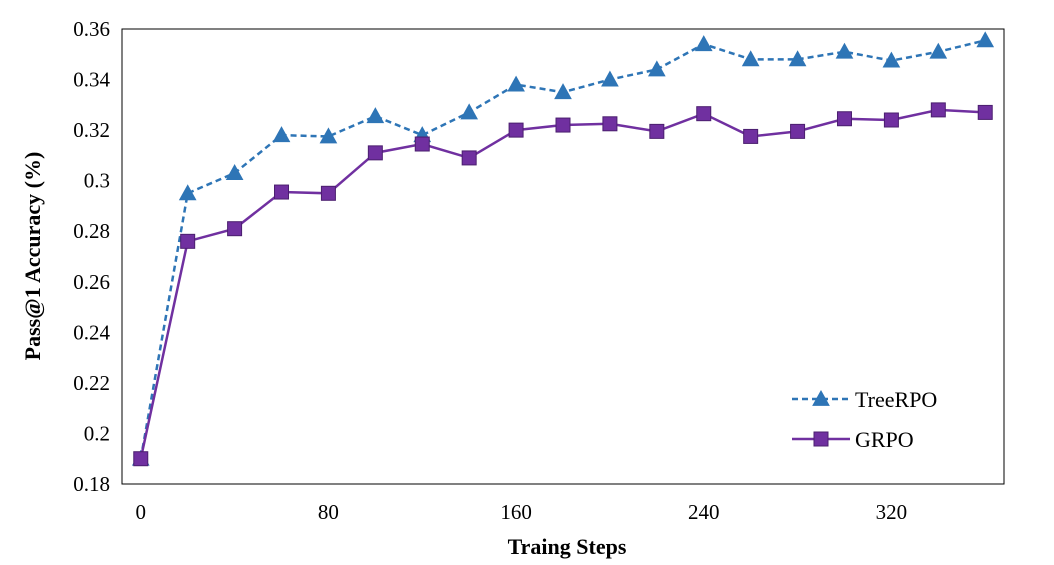  I want to click on y-tick-label: 0.32, so click(91, 130).